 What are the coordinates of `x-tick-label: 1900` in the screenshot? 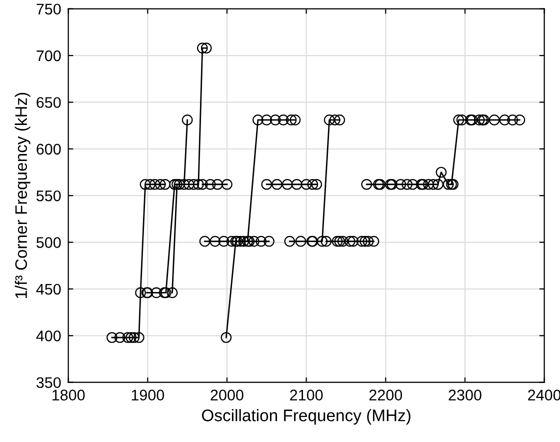 It's located at (148, 395).